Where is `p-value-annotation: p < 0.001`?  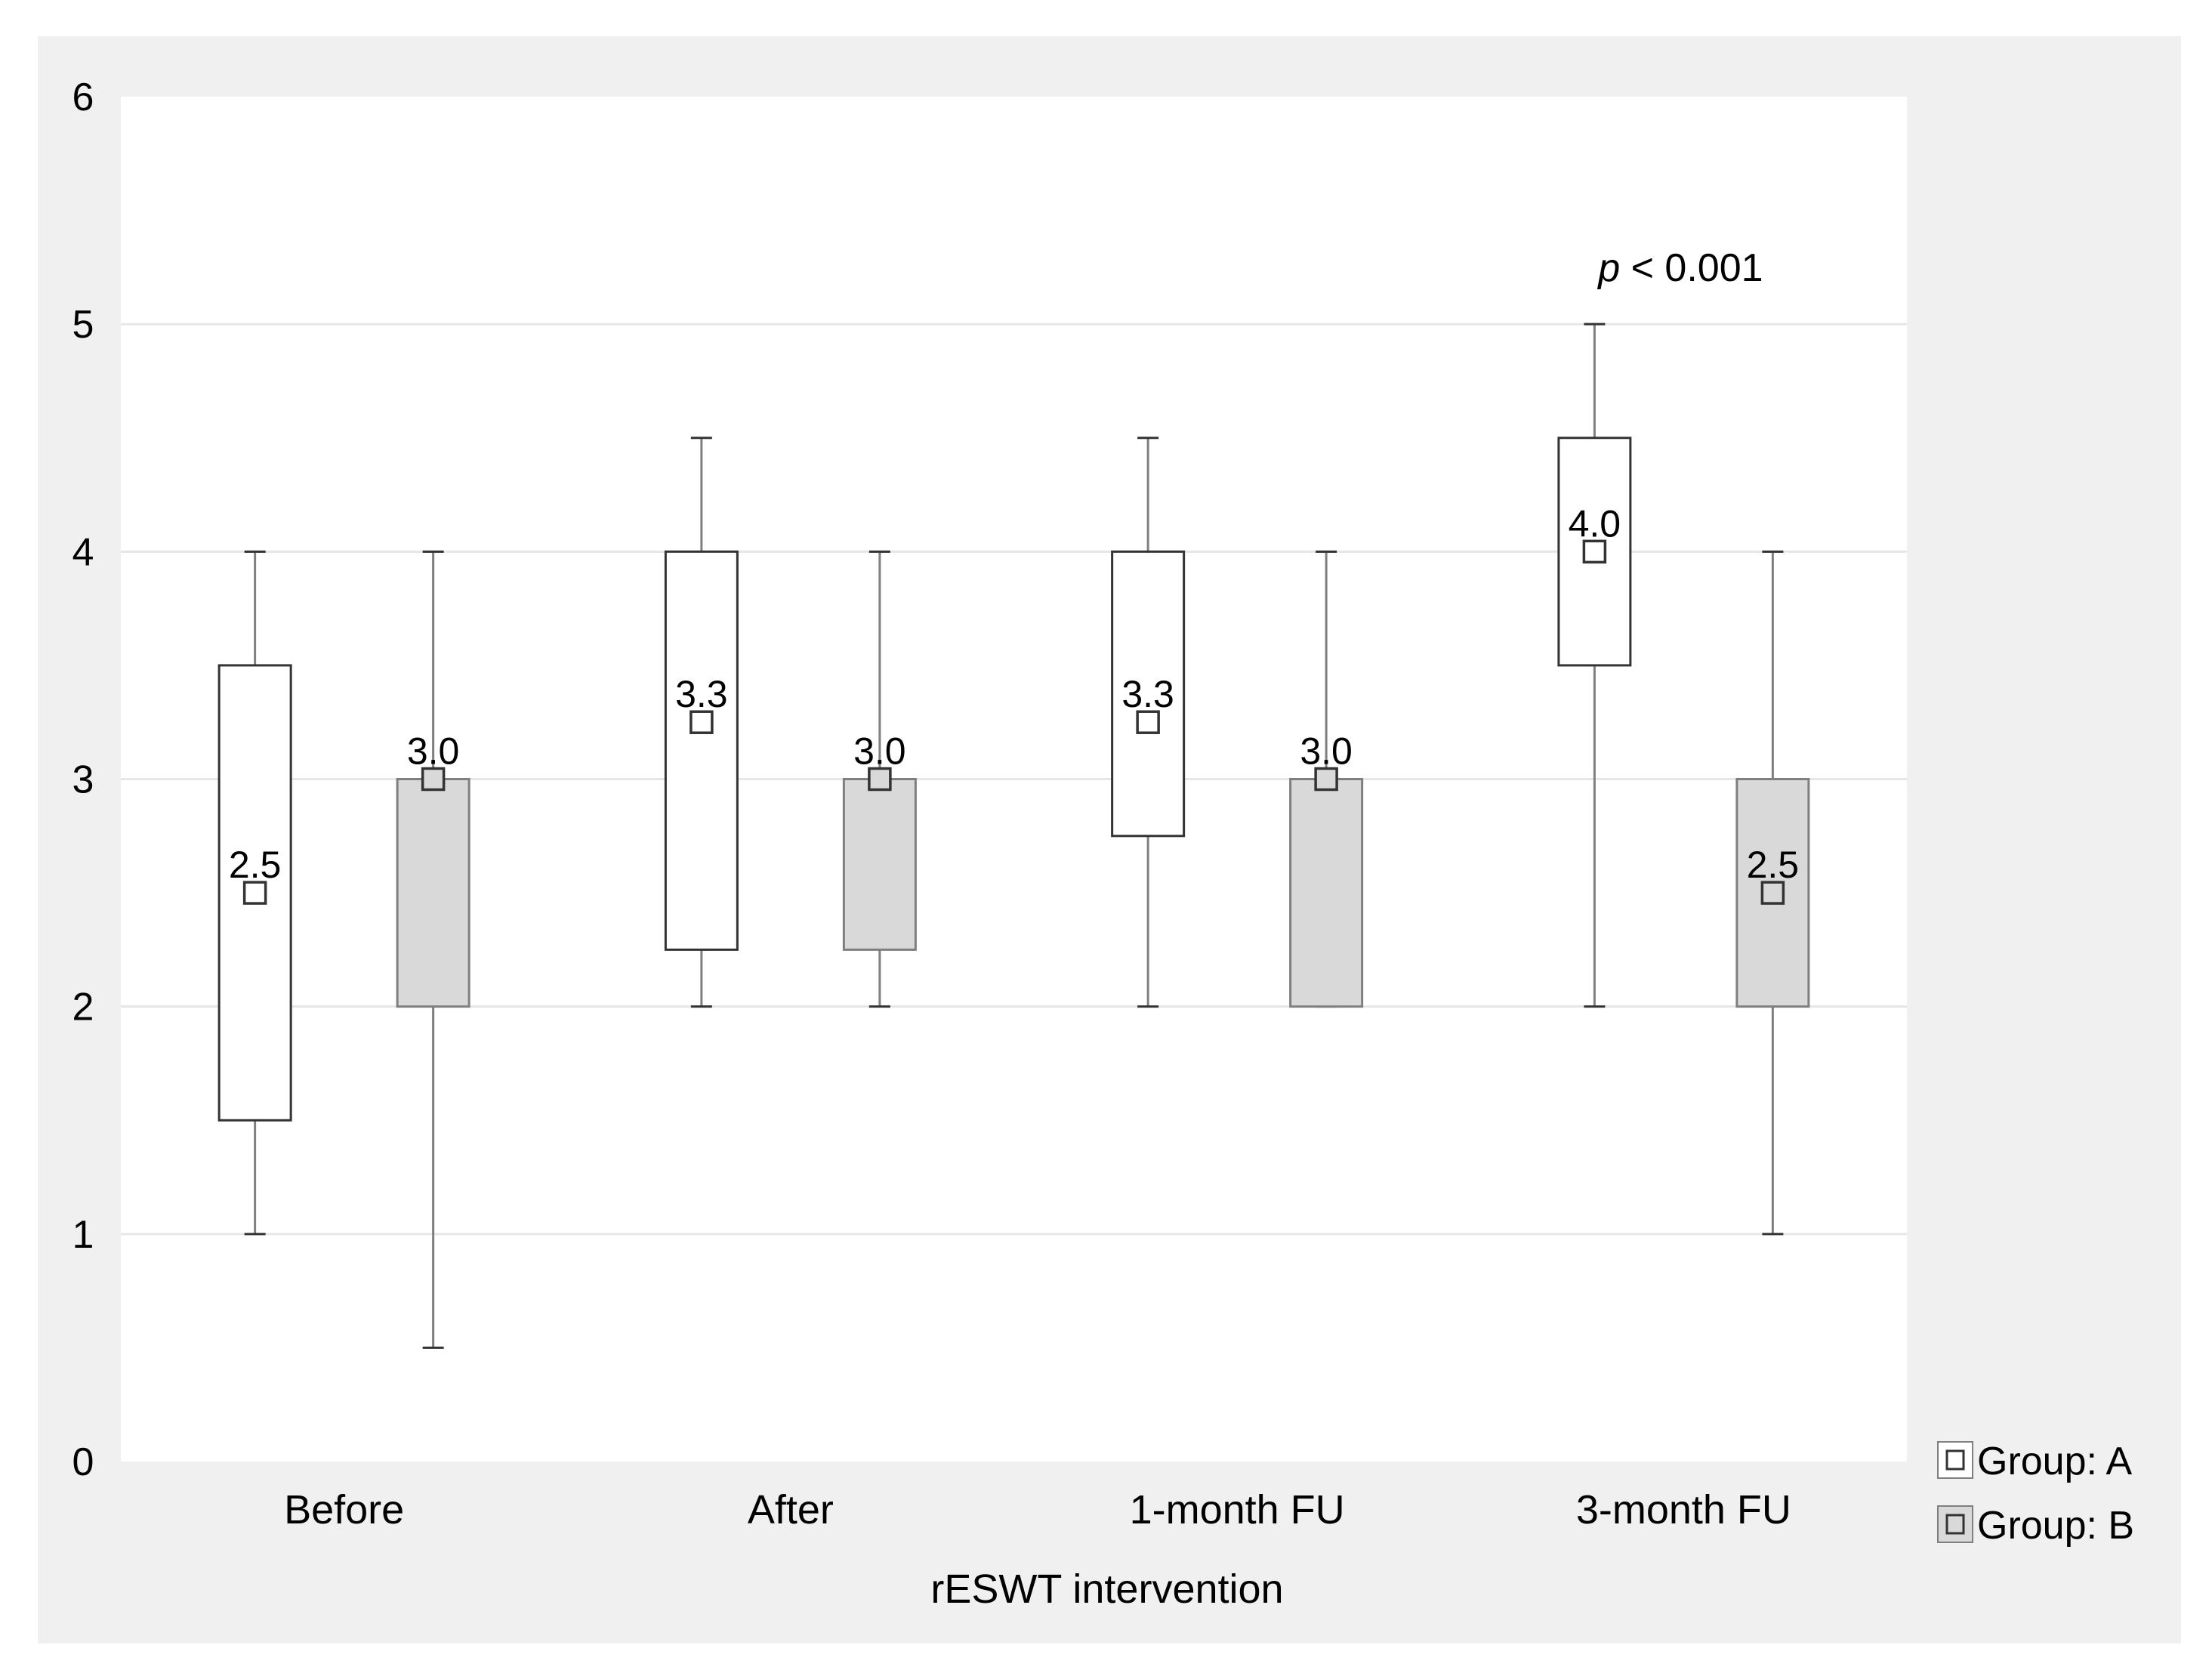
p-value-annotation: p < 0.001 is located at coordinates (1680, 268).